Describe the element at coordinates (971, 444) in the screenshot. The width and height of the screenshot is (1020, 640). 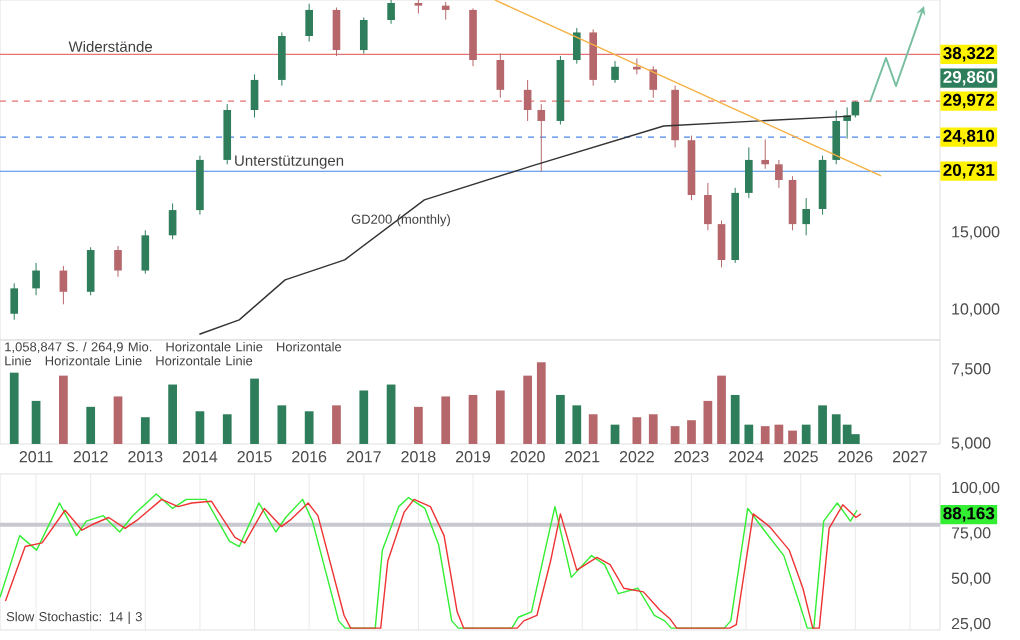
I see `y-tick-label: 5,000` at that location.